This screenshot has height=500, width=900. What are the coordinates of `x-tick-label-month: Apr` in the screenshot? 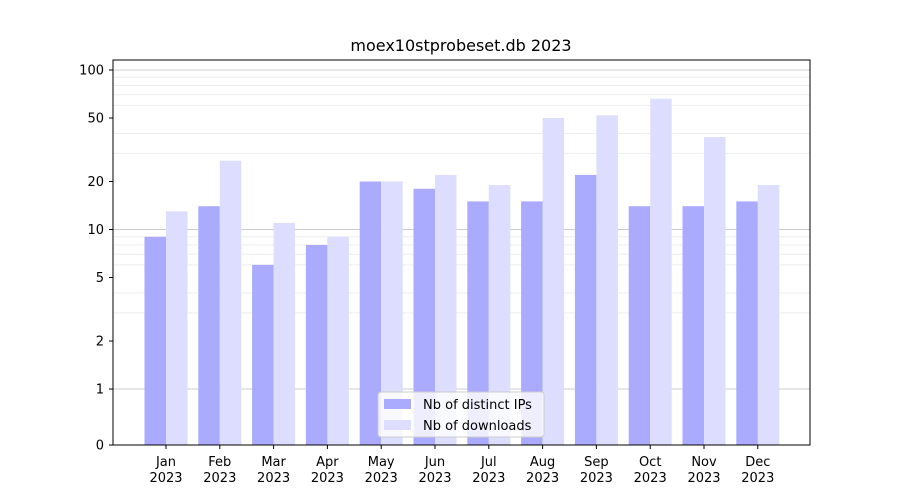 It's located at (327, 462).